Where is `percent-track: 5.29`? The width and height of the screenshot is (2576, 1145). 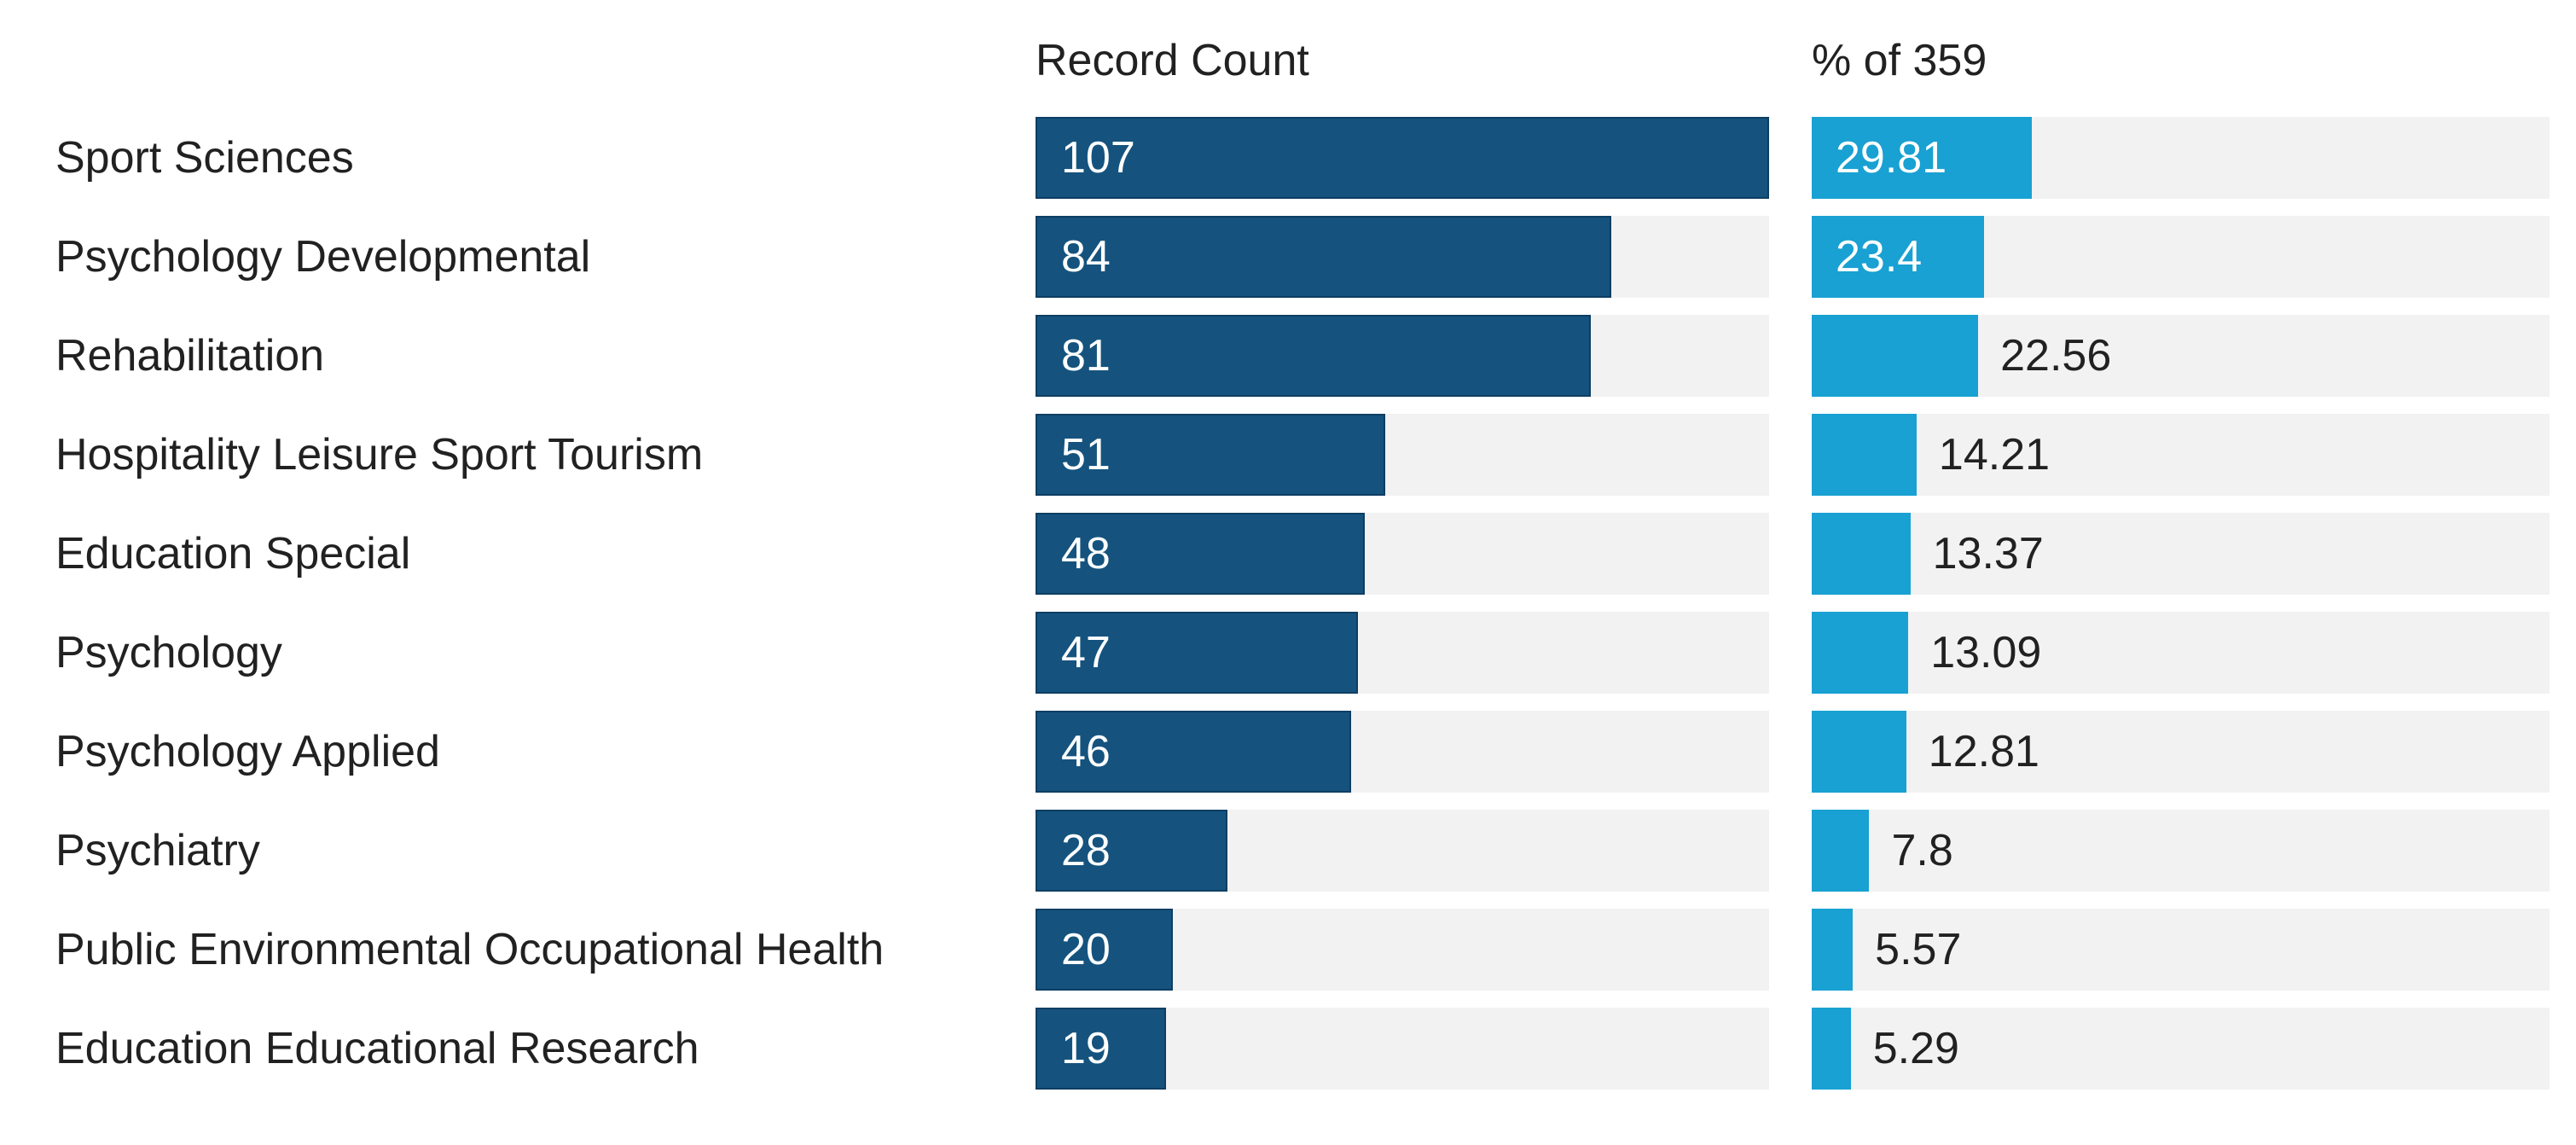 percent-track: 5.29 is located at coordinates (2181, 1049).